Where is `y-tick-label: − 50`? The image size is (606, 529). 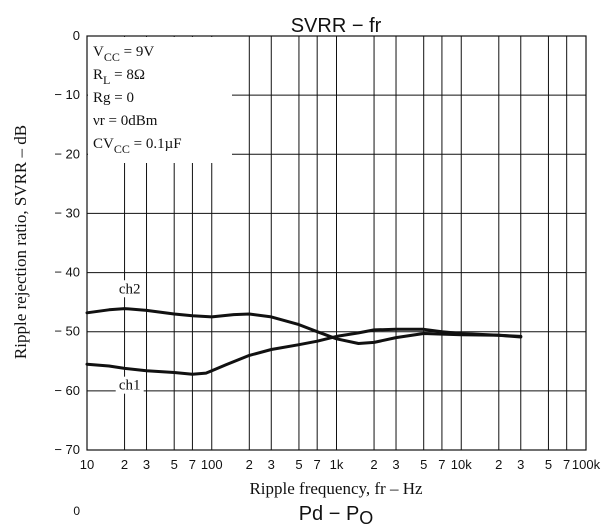 y-tick-label: − 50 is located at coordinates (67, 331).